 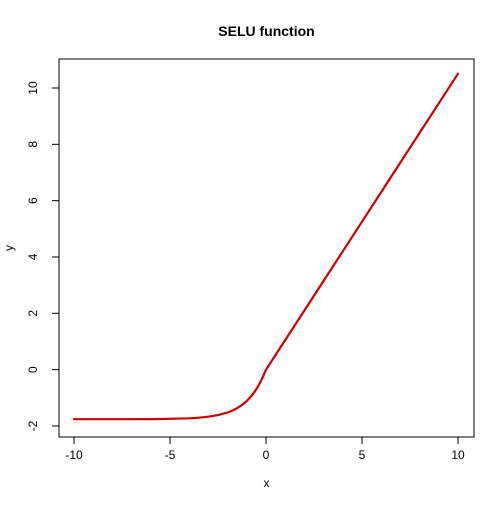 What do you see at coordinates (362, 455) in the screenshot?
I see `x-tick-label: 5` at bounding box center [362, 455].